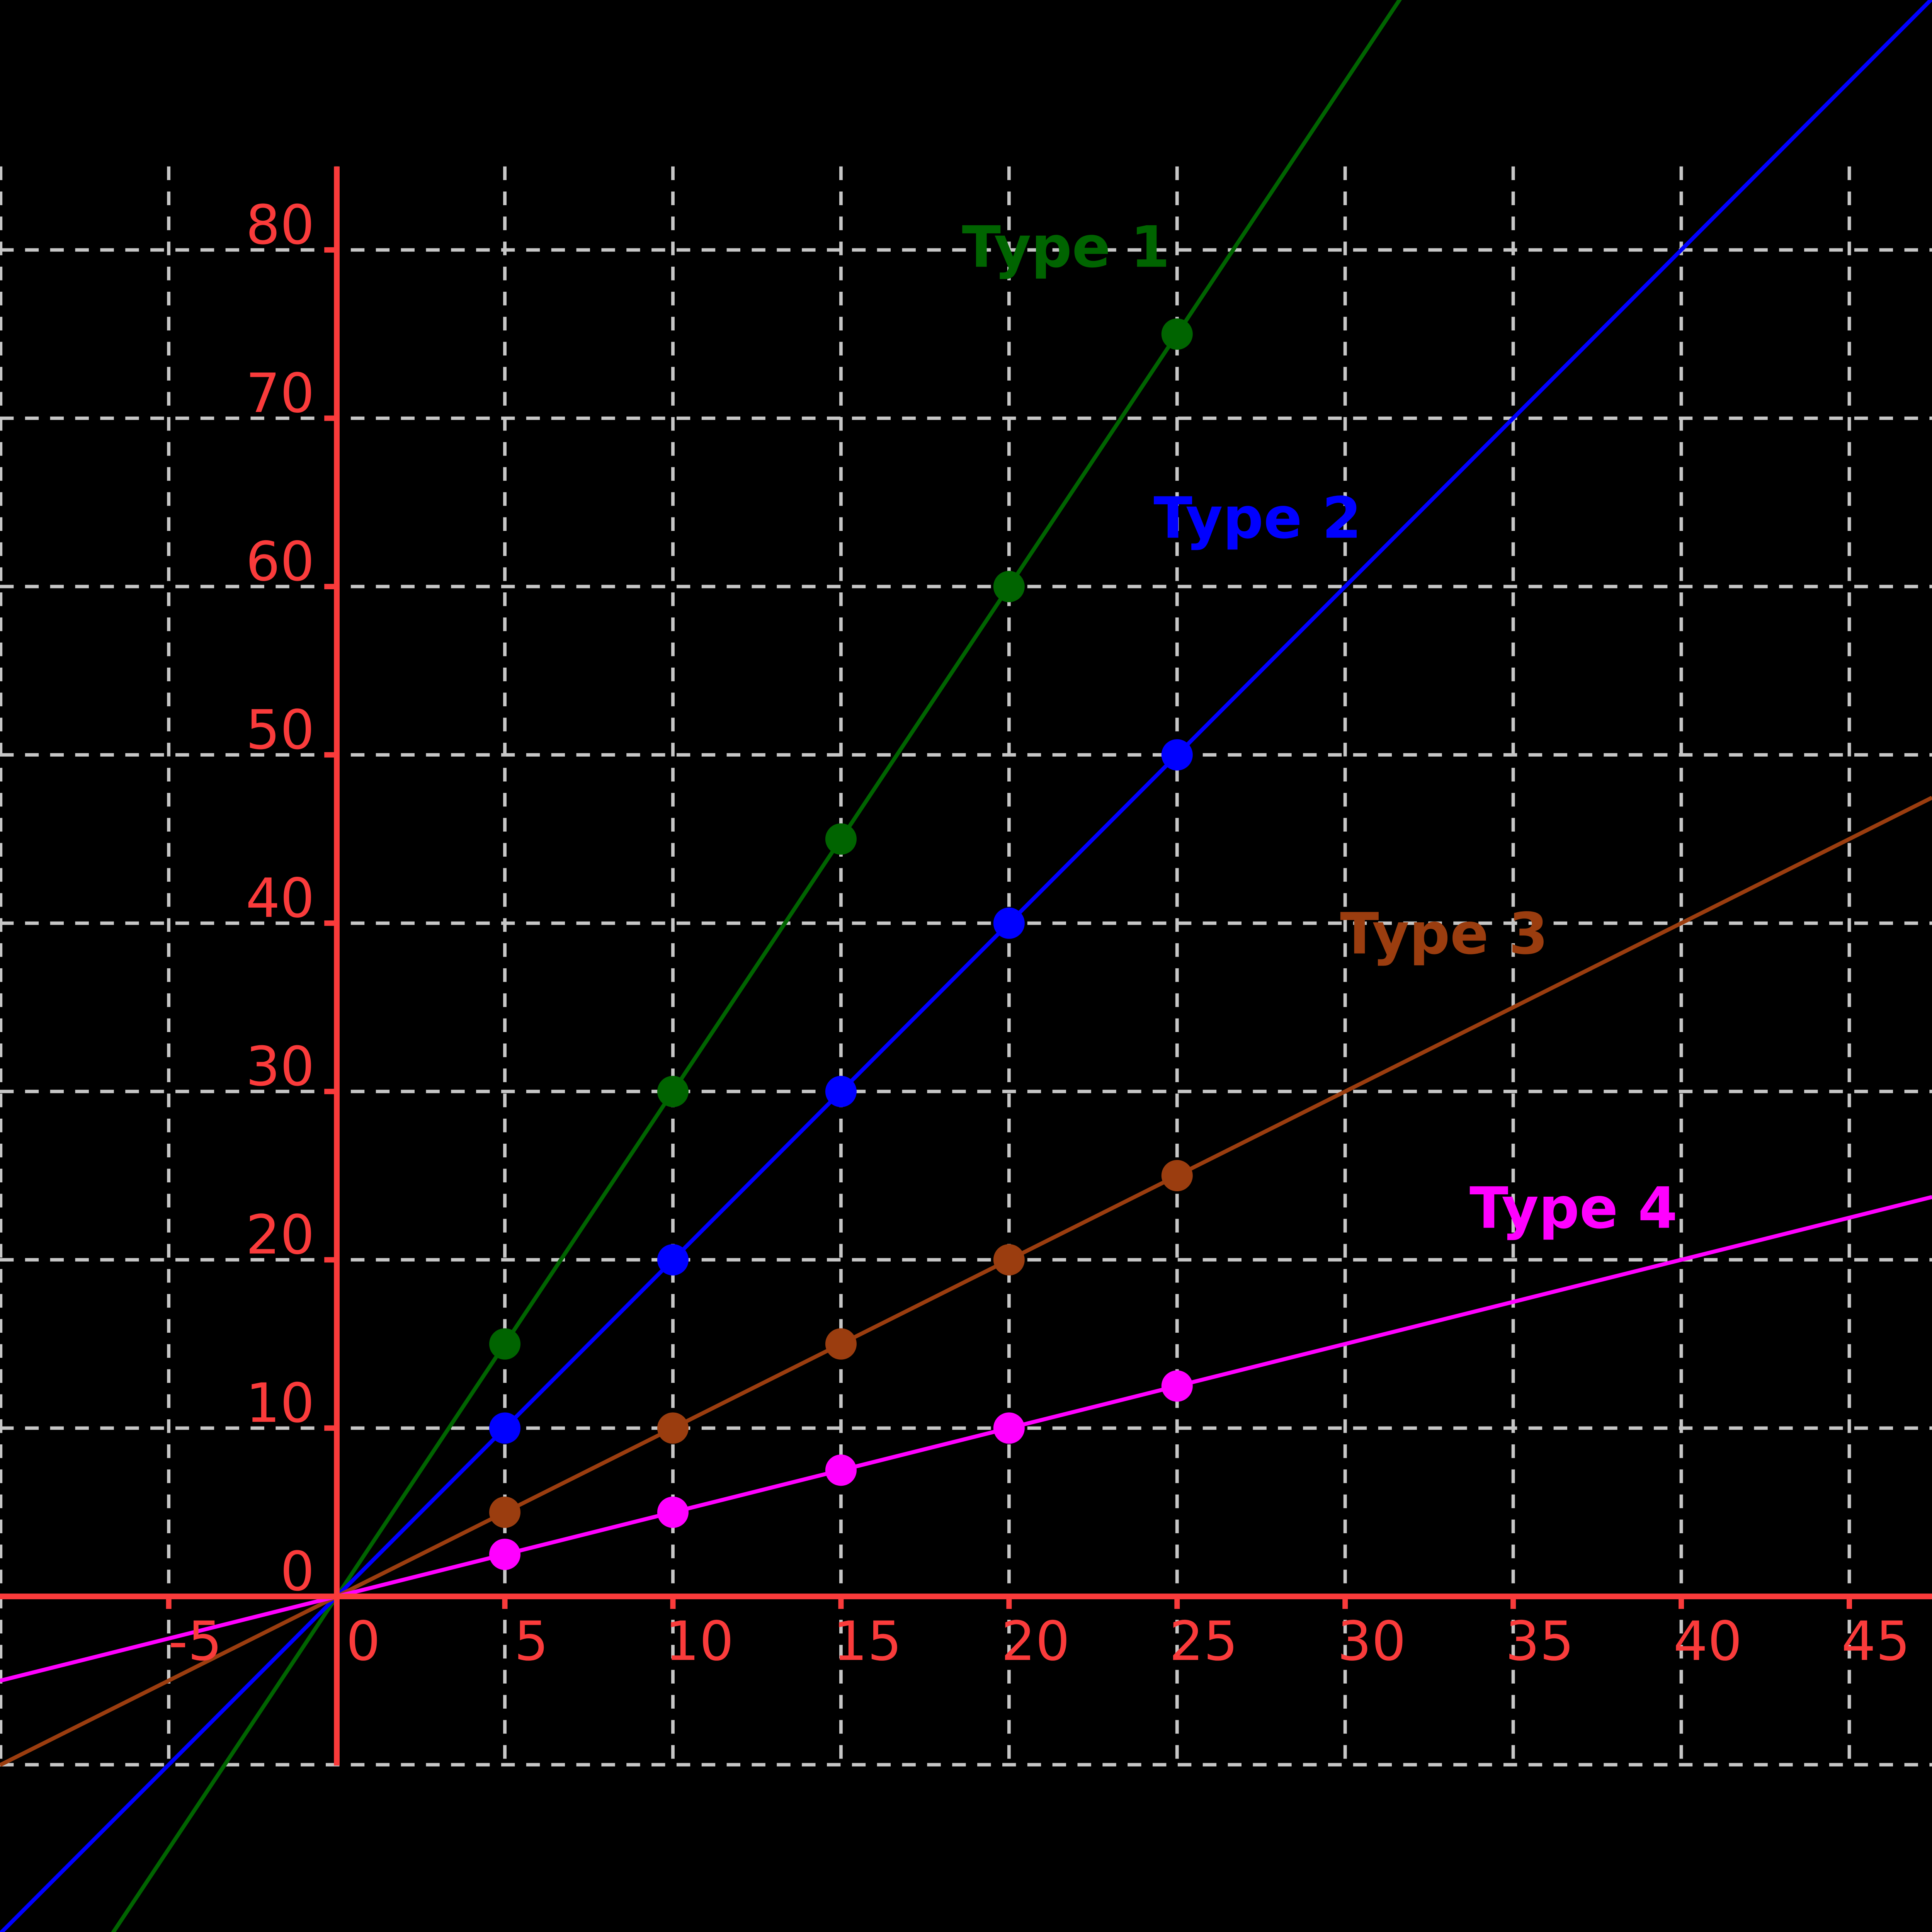  Describe the element at coordinates (532, 1642) in the screenshot. I see `x-tick-label: 5` at that location.